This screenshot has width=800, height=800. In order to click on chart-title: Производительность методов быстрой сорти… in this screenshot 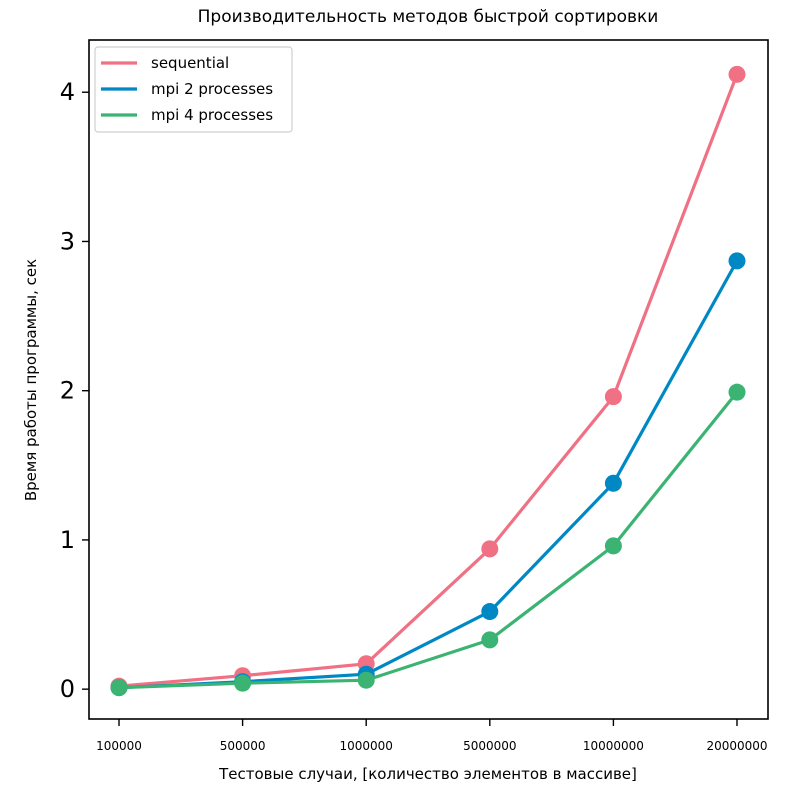, I will do `click(428, 17)`.